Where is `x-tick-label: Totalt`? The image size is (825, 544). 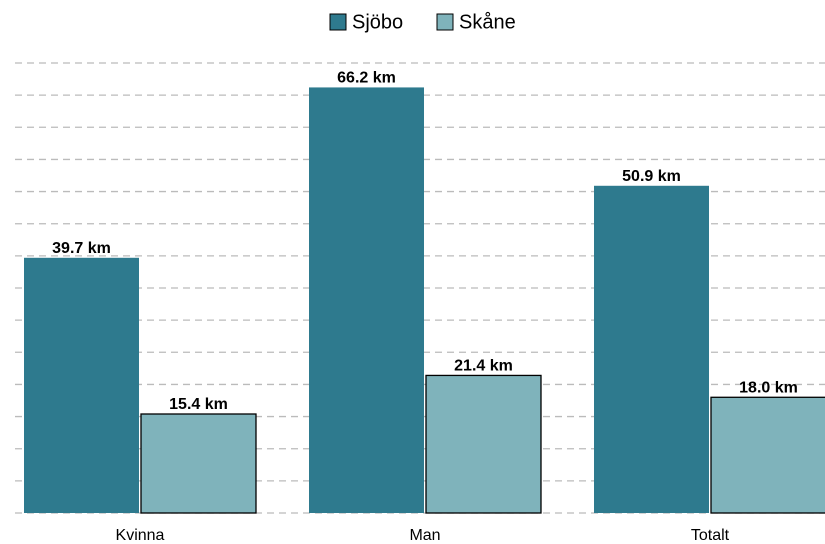 x-tick-label: Totalt is located at coordinates (710, 535).